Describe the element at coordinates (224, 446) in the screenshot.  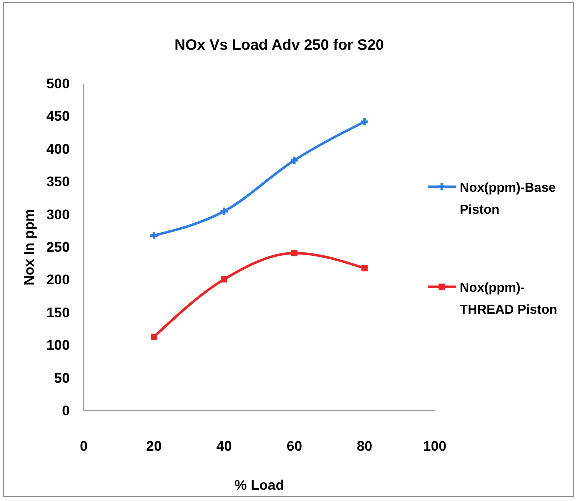
I see `x-tick-label: 40` at that location.